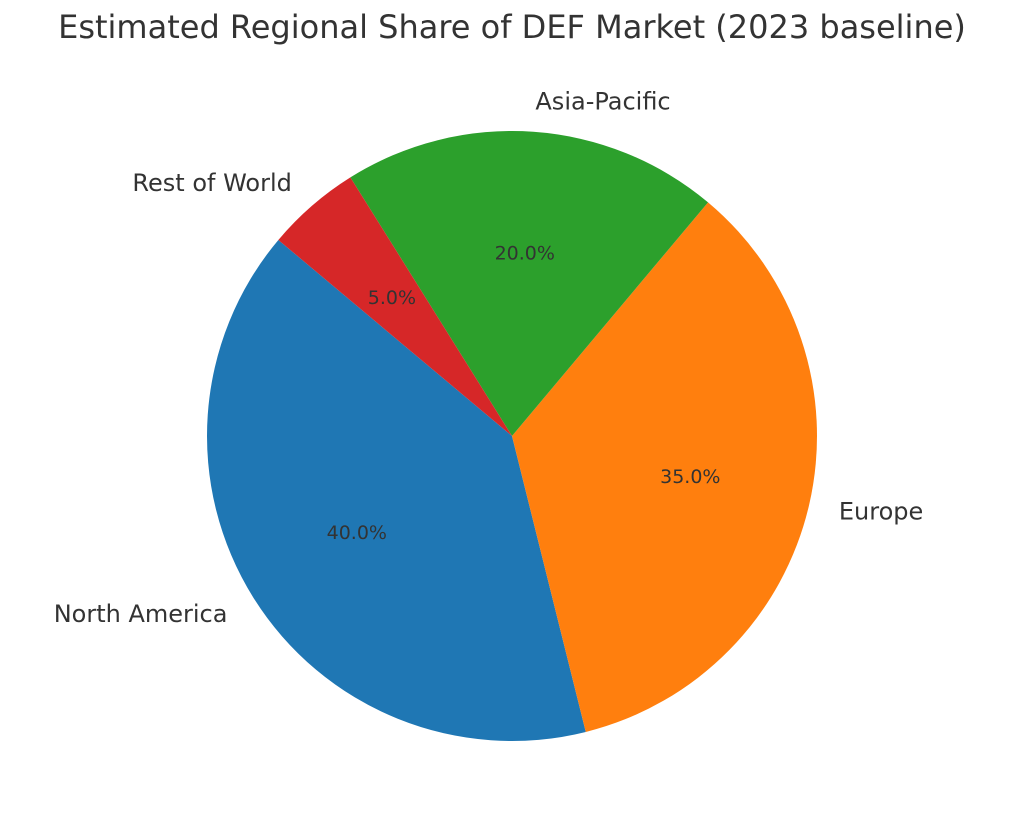 This screenshot has width=1024, height=834. What do you see at coordinates (392, 298) in the screenshot?
I see `pct-label-rest-of-world: 5.0%` at bounding box center [392, 298].